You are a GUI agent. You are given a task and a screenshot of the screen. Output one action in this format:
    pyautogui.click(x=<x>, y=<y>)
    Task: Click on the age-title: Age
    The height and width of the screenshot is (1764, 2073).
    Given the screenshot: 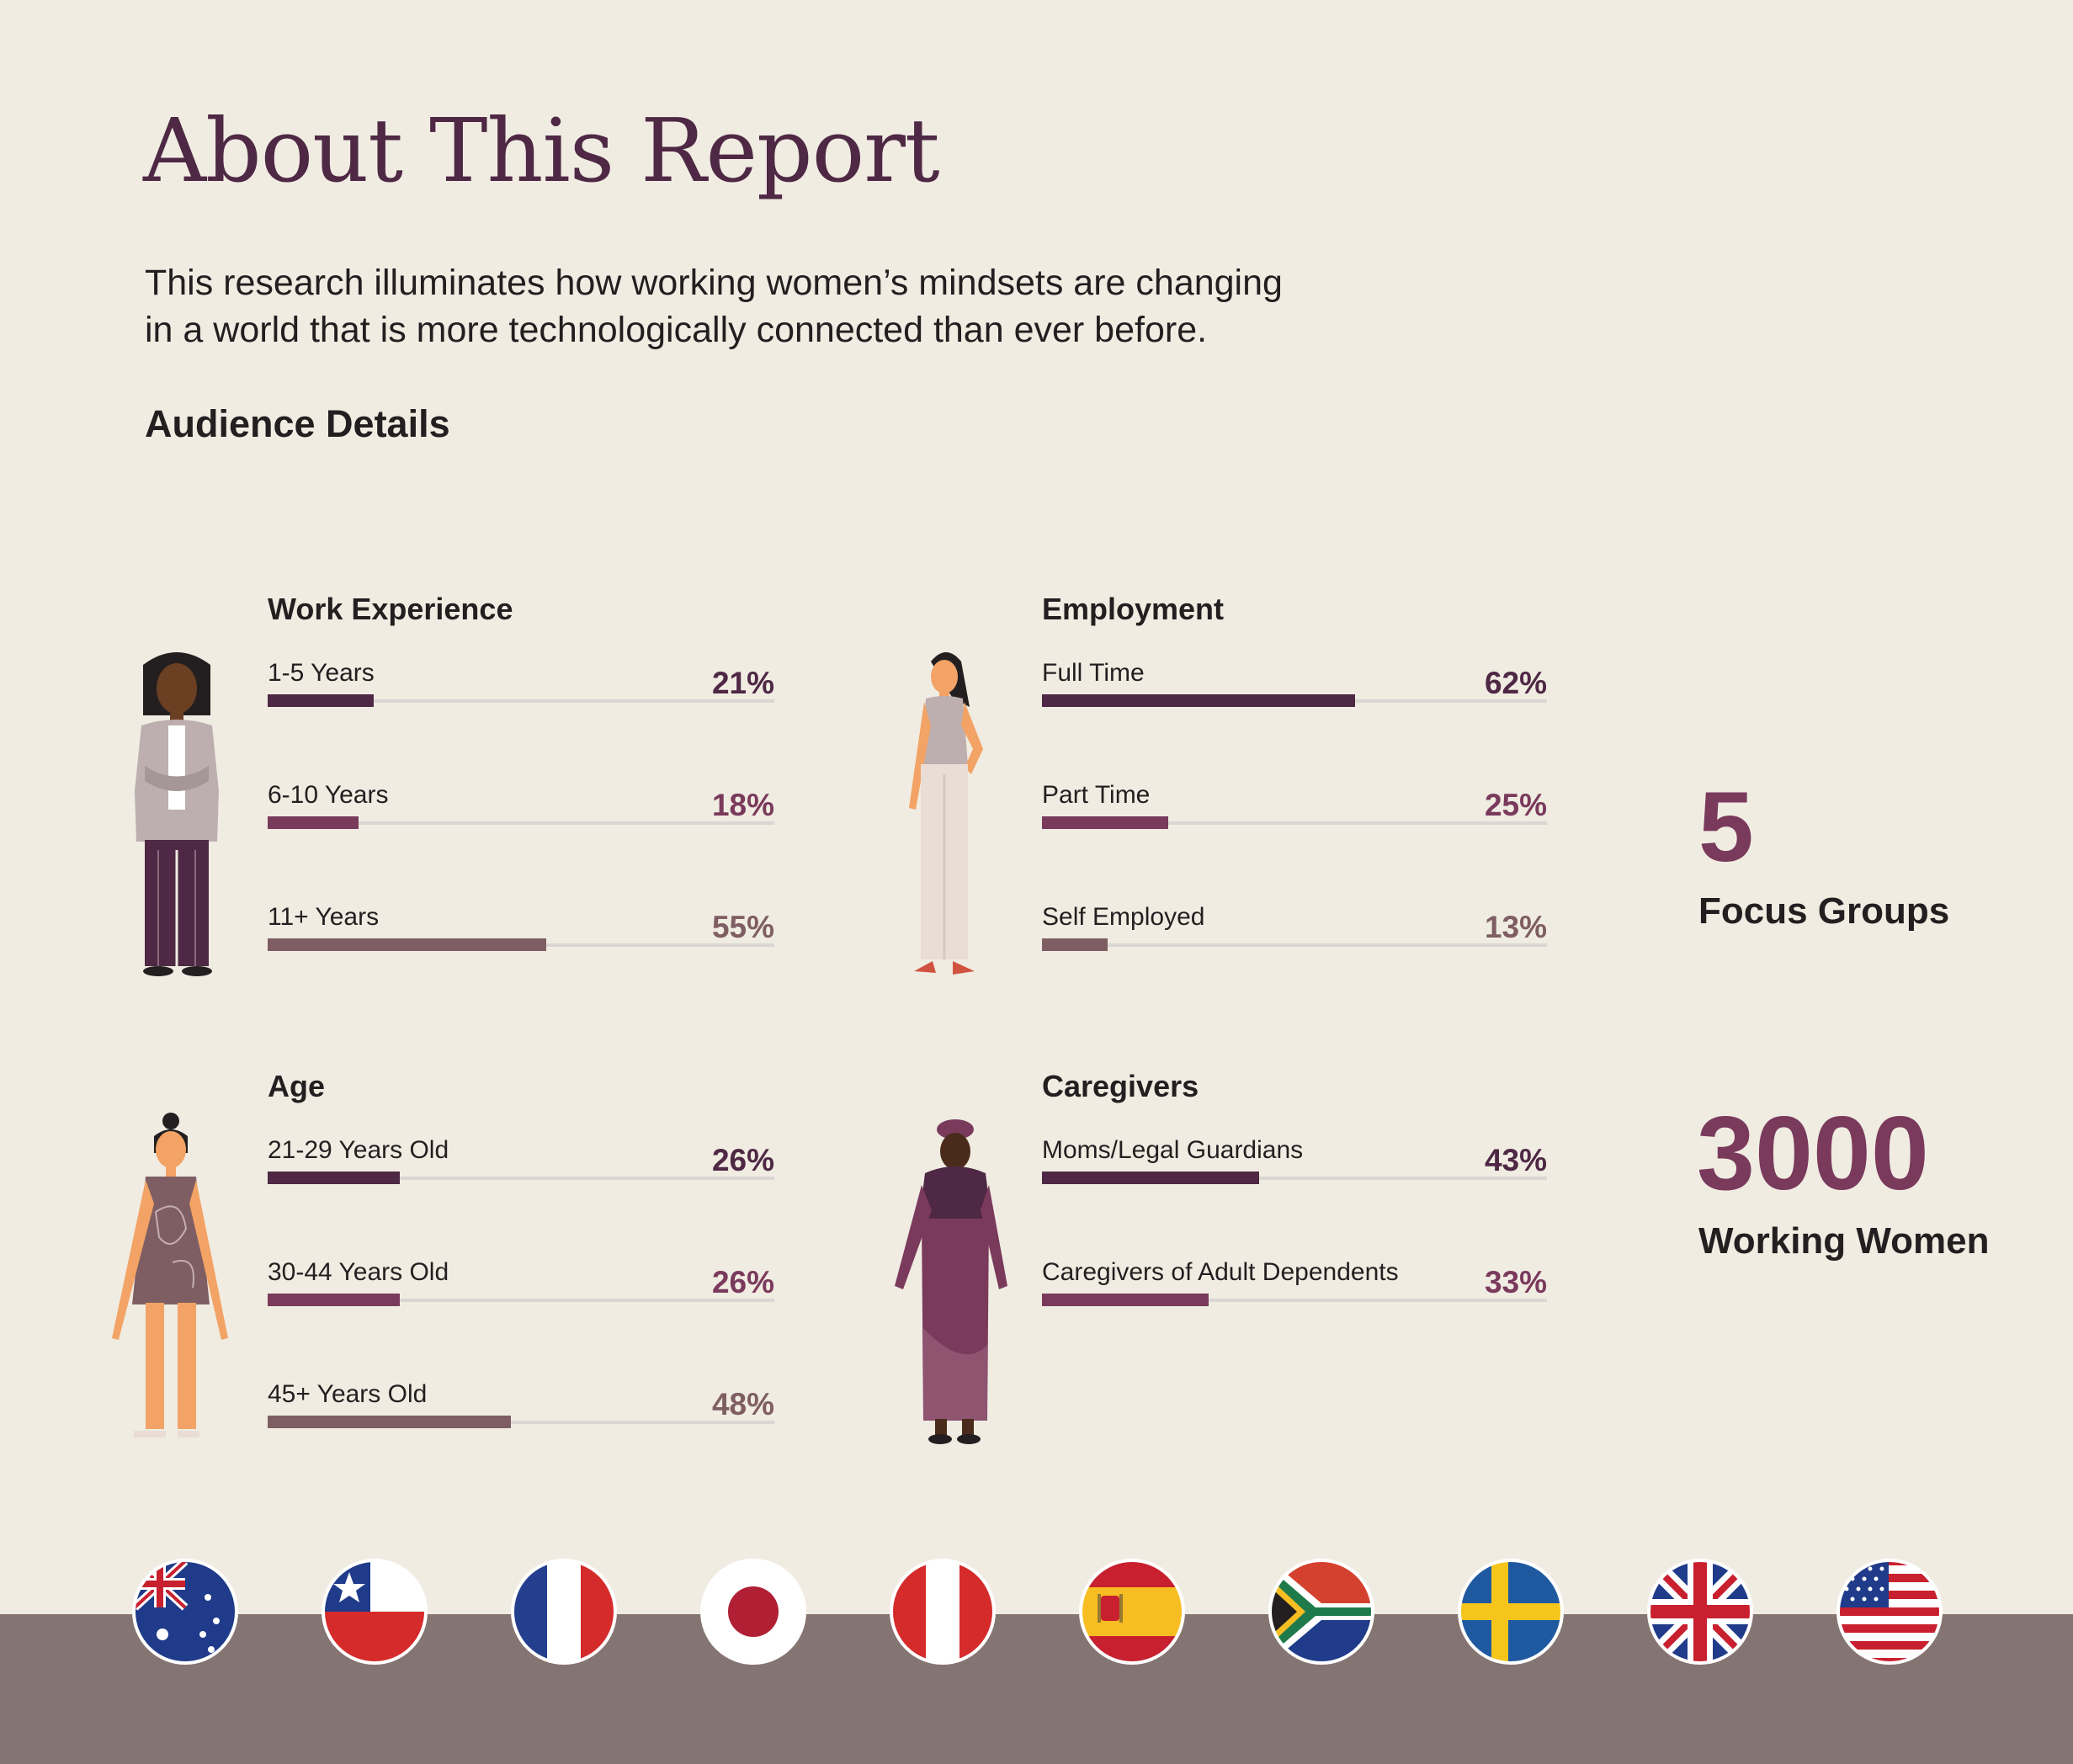 What is the action you would take?
    pyautogui.click(x=297, y=1086)
    